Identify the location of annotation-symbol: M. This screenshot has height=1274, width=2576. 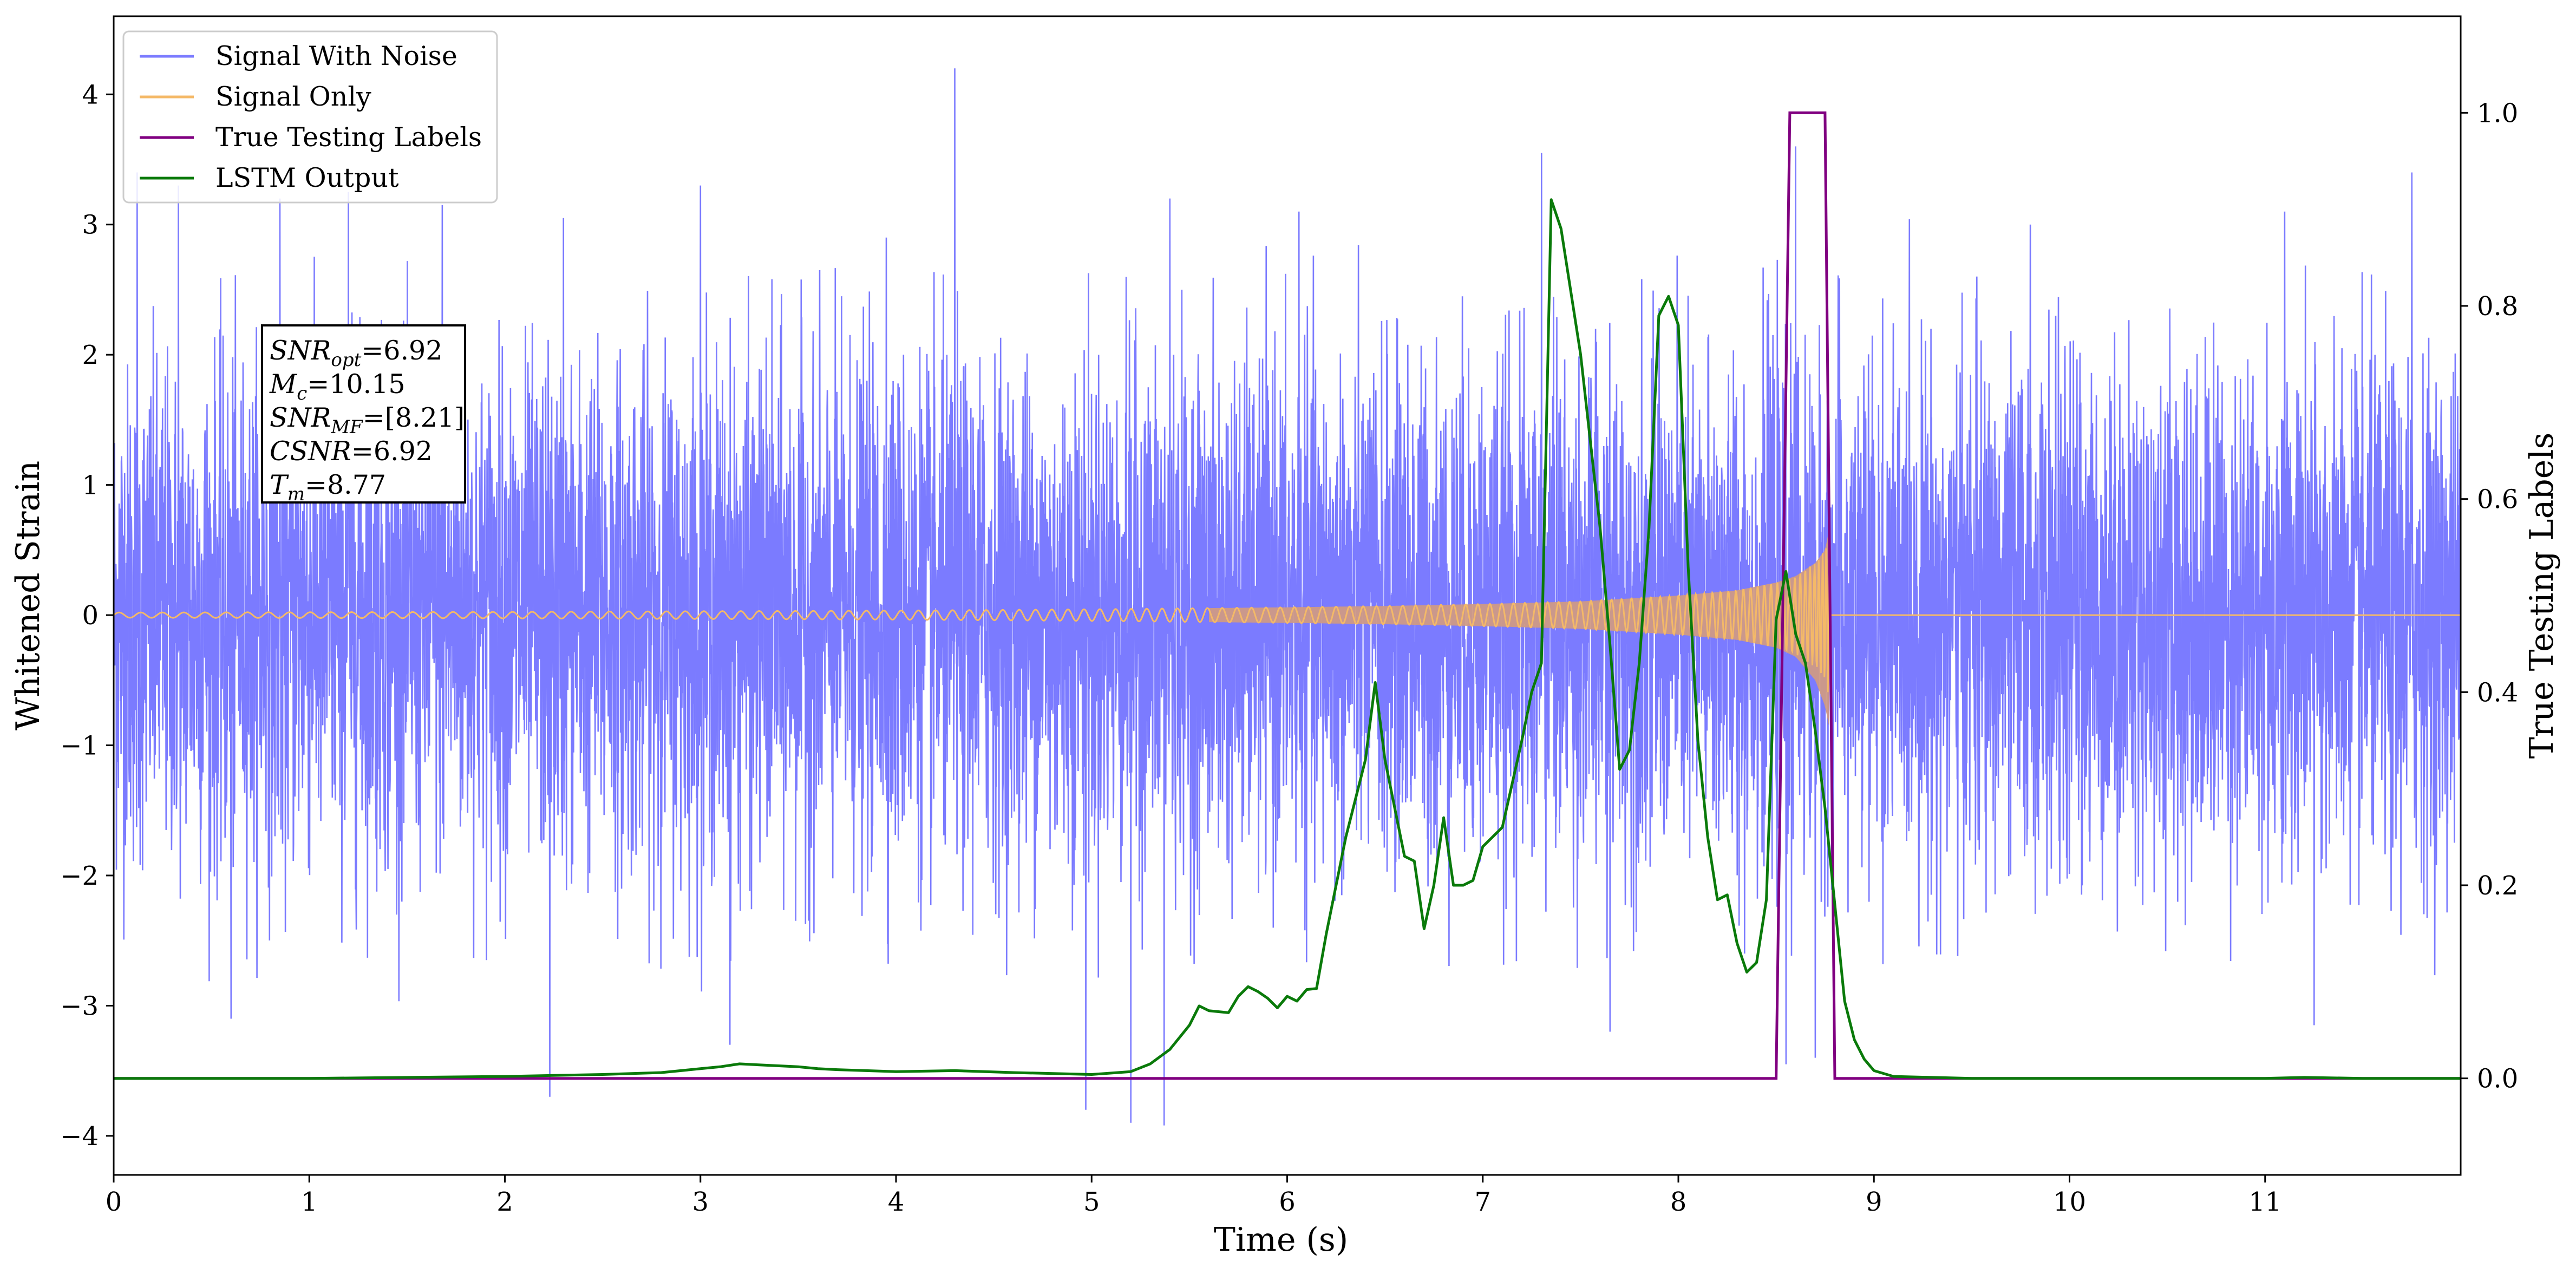
(283, 384).